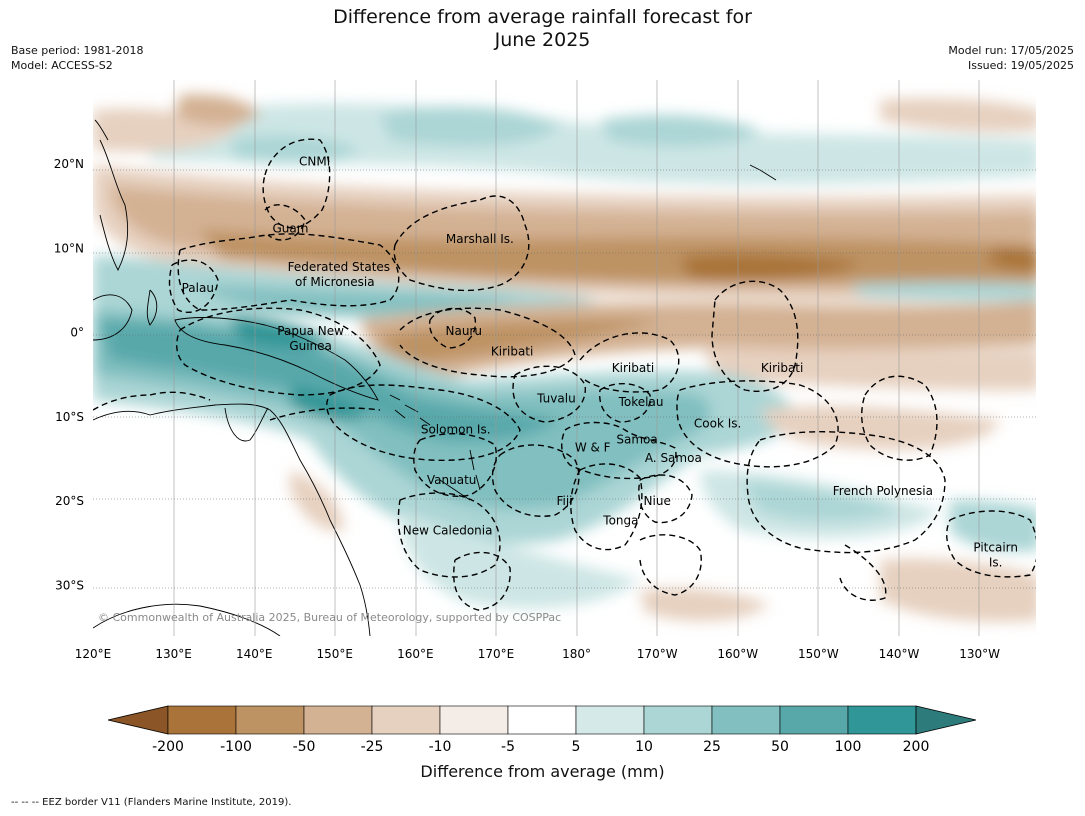 Image resolution: width=1085 pixels, height=816 pixels. Describe the element at coordinates (448, 531) in the screenshot. I see `region-label: New Caledonia` at that location.